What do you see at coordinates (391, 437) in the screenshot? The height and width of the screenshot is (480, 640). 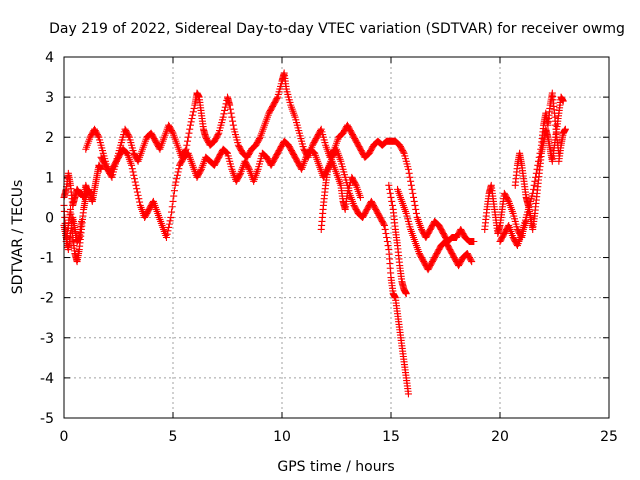 I see `x-tick-label: 15` at bounding box center [391, 437].